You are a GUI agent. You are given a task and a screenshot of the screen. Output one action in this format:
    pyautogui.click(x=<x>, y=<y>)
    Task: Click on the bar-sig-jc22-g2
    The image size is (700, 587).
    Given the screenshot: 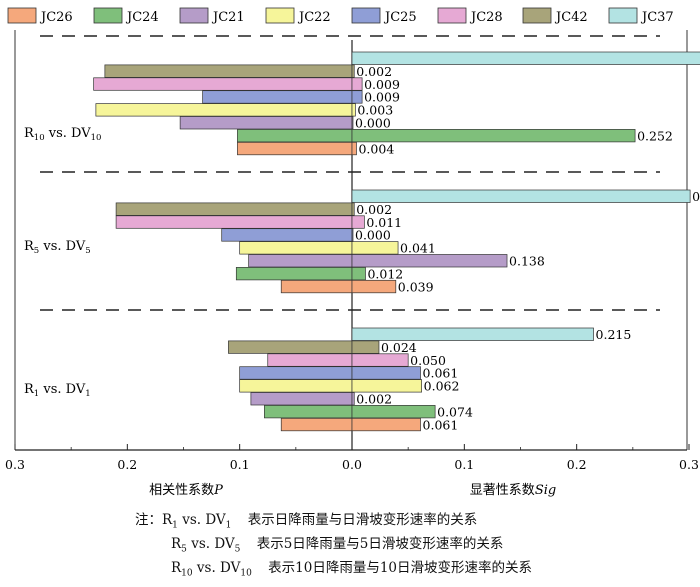 What is the action you would take?
    pyautogui.click(x=375, y=248)
    